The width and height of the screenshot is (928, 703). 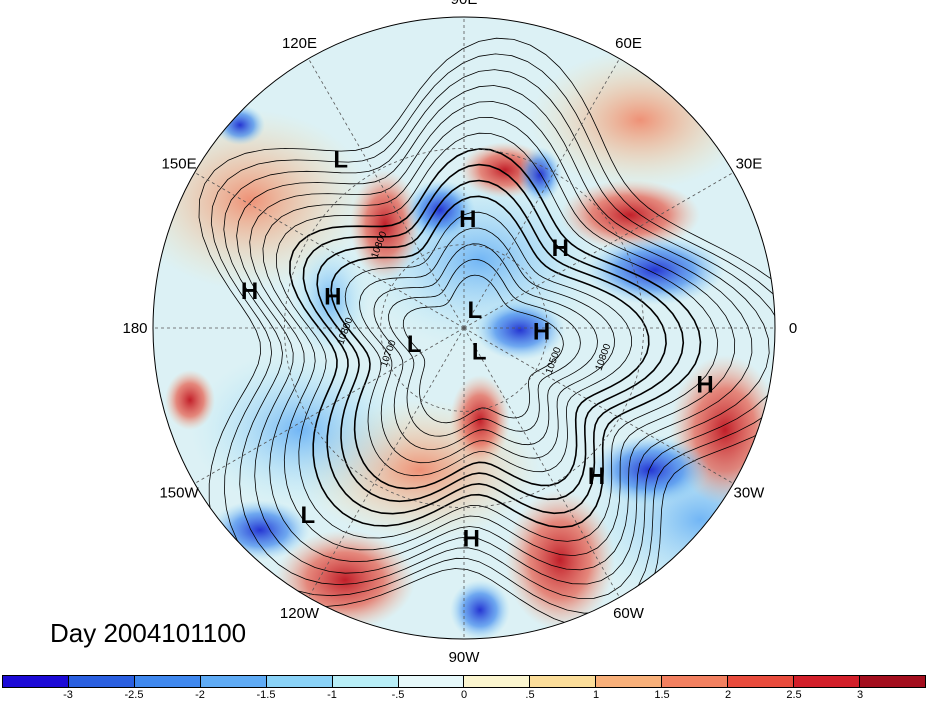 I want to click on parallel-line, so click(x=464, y=328).